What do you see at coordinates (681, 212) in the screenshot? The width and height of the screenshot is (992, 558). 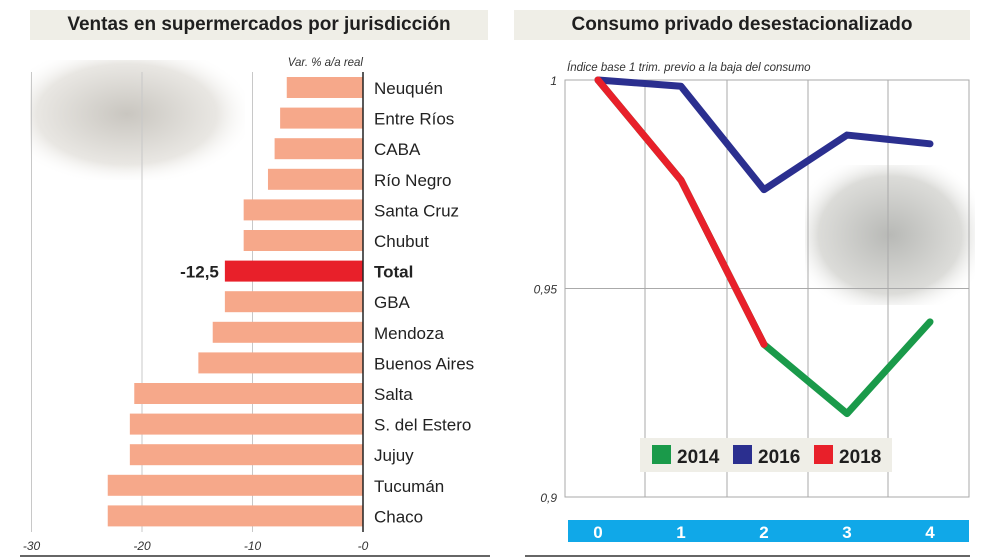 I see `series-line-2018` at bounding box center [681, 212].